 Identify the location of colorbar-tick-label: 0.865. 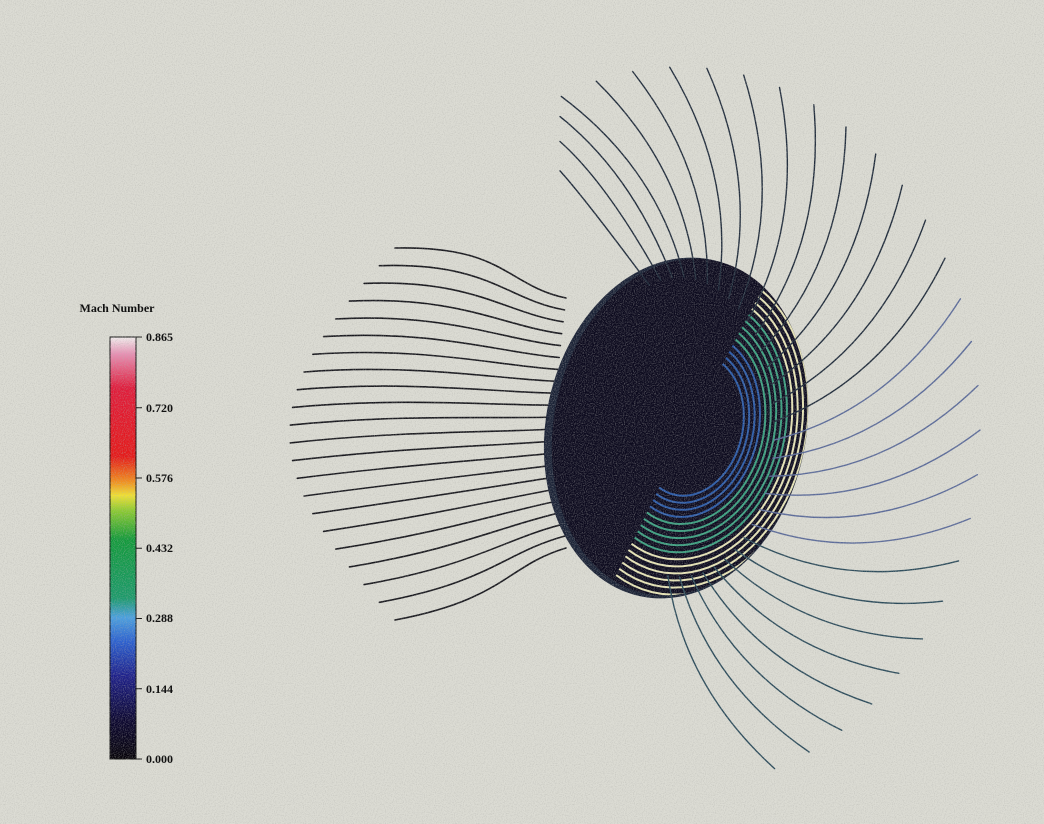
(159, 337).